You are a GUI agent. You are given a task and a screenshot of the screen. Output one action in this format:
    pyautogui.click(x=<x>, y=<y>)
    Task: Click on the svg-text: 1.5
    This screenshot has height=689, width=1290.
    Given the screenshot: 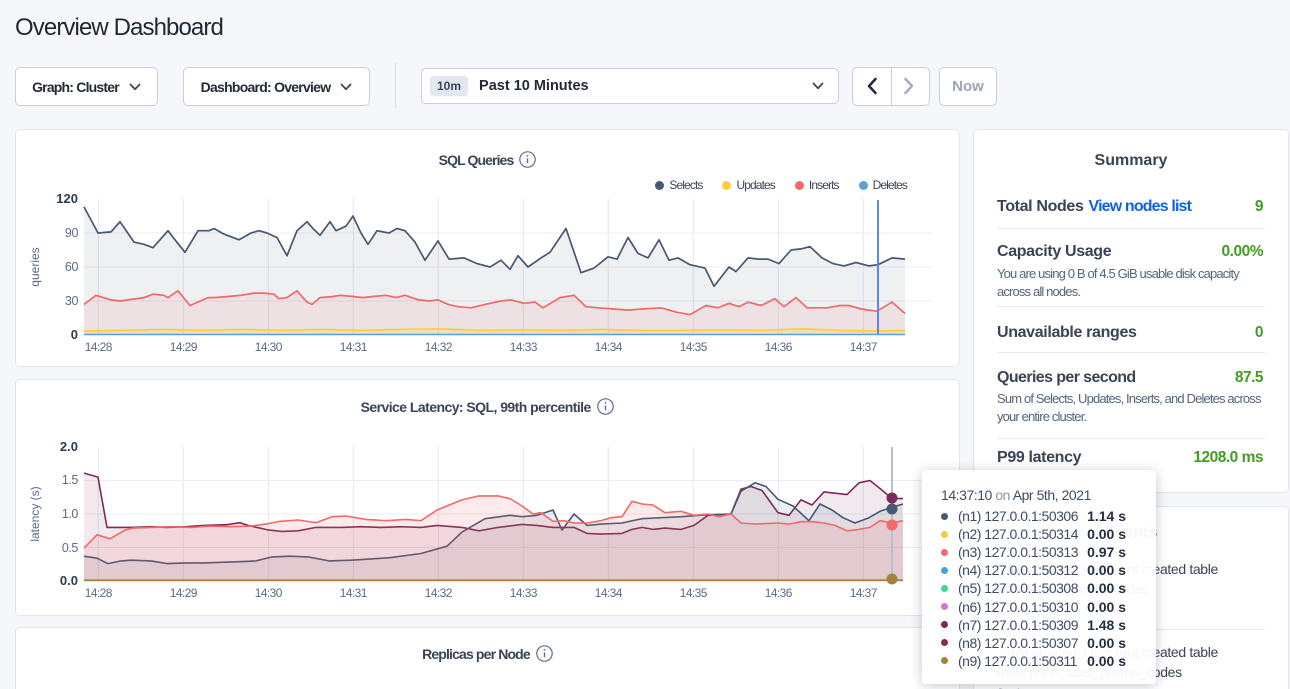 What is the action you would take?
    pyautogui.click(x=70, y=480)
    